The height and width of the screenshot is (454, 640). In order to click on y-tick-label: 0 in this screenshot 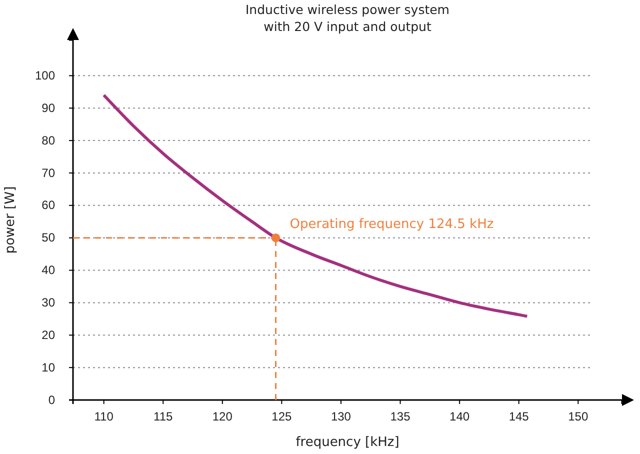, I will do `click(52, 399)`.